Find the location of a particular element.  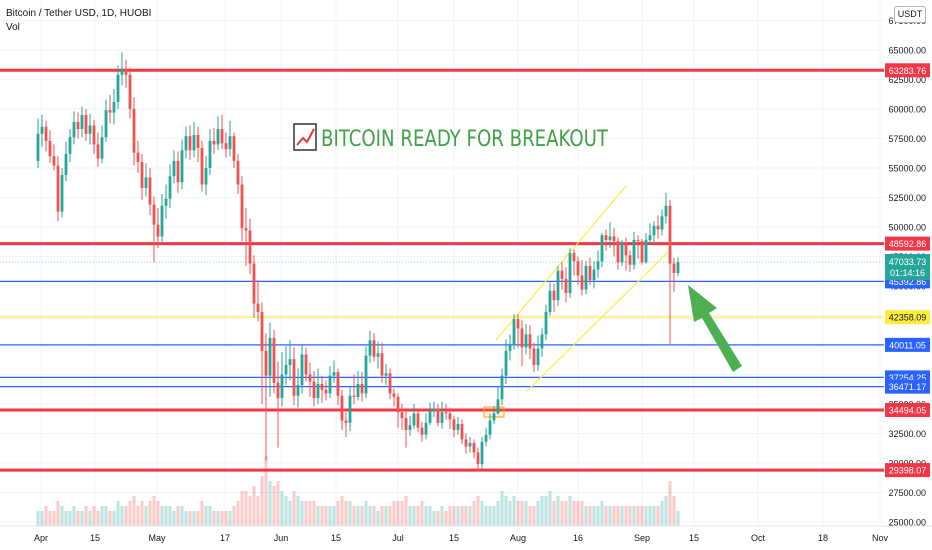

level-price-label-bg is located at coordinates (907, 470).